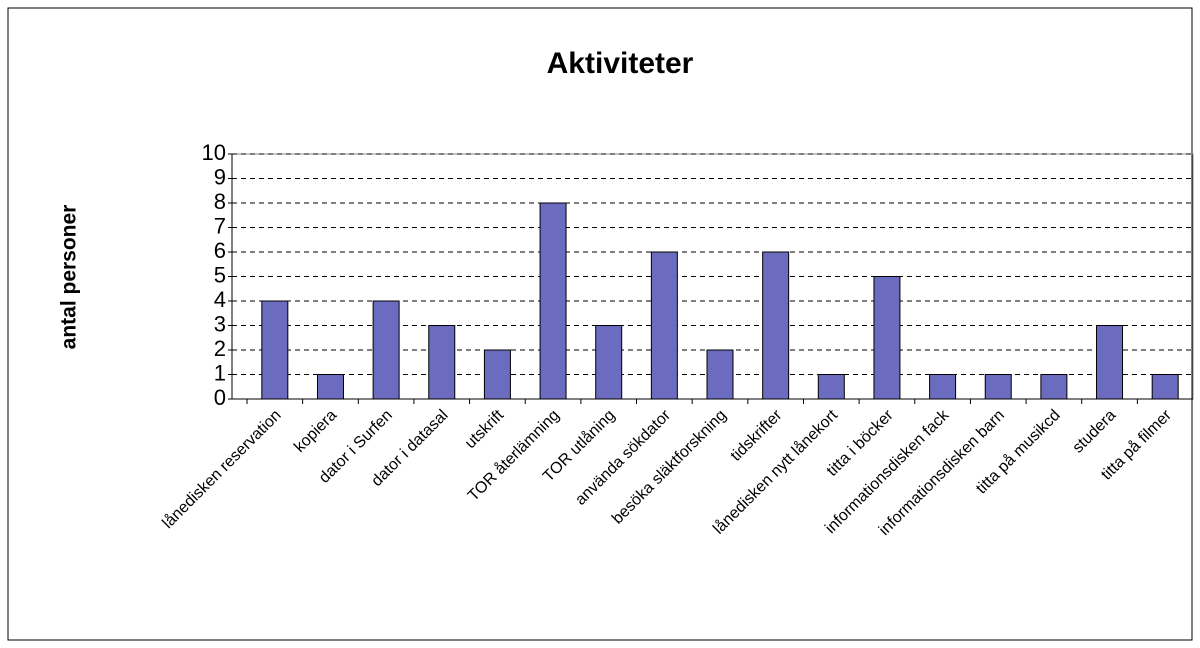 This screenshot has width=1200, height=648. I want to click on y-tick-label: 8, so click(220, 201).